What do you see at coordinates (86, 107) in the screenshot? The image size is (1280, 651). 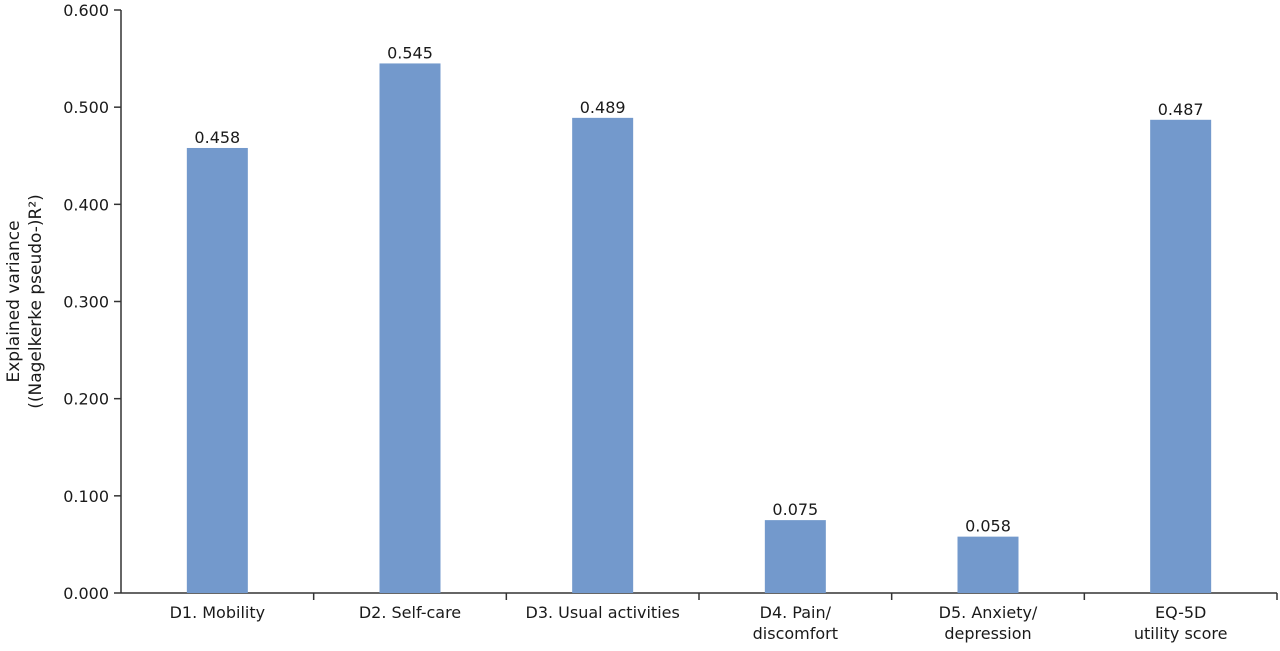 I see `y-tick-label: 0.500` at bounding box center [86, 107].